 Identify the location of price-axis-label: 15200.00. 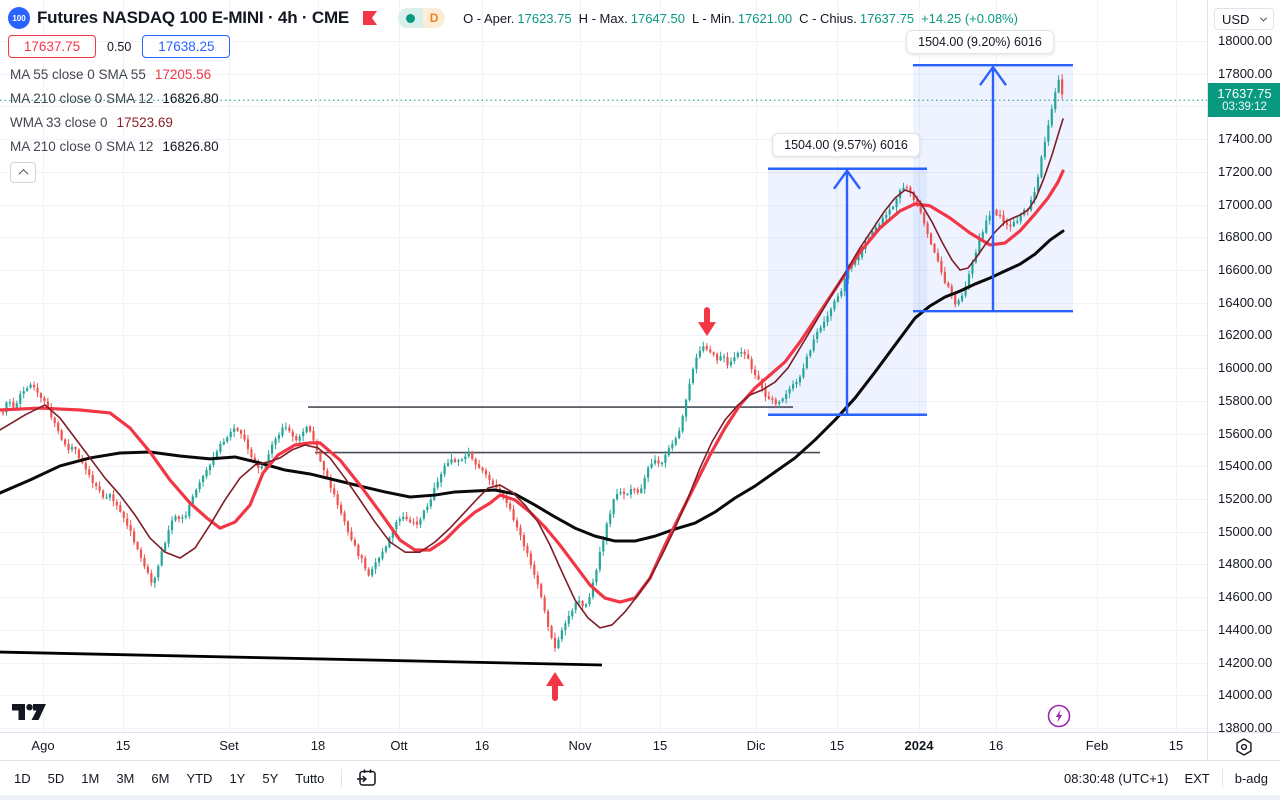
(1245, 498).